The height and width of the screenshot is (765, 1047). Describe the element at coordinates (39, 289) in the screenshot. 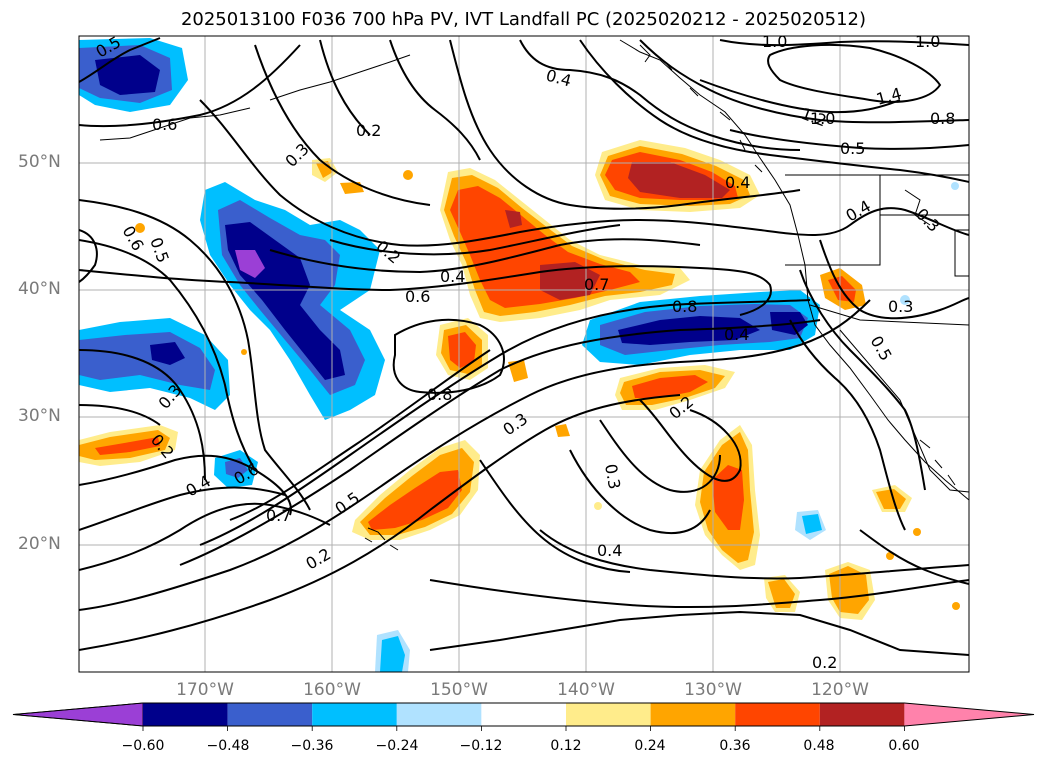

I see `latitude-label: 40°N` at that location.